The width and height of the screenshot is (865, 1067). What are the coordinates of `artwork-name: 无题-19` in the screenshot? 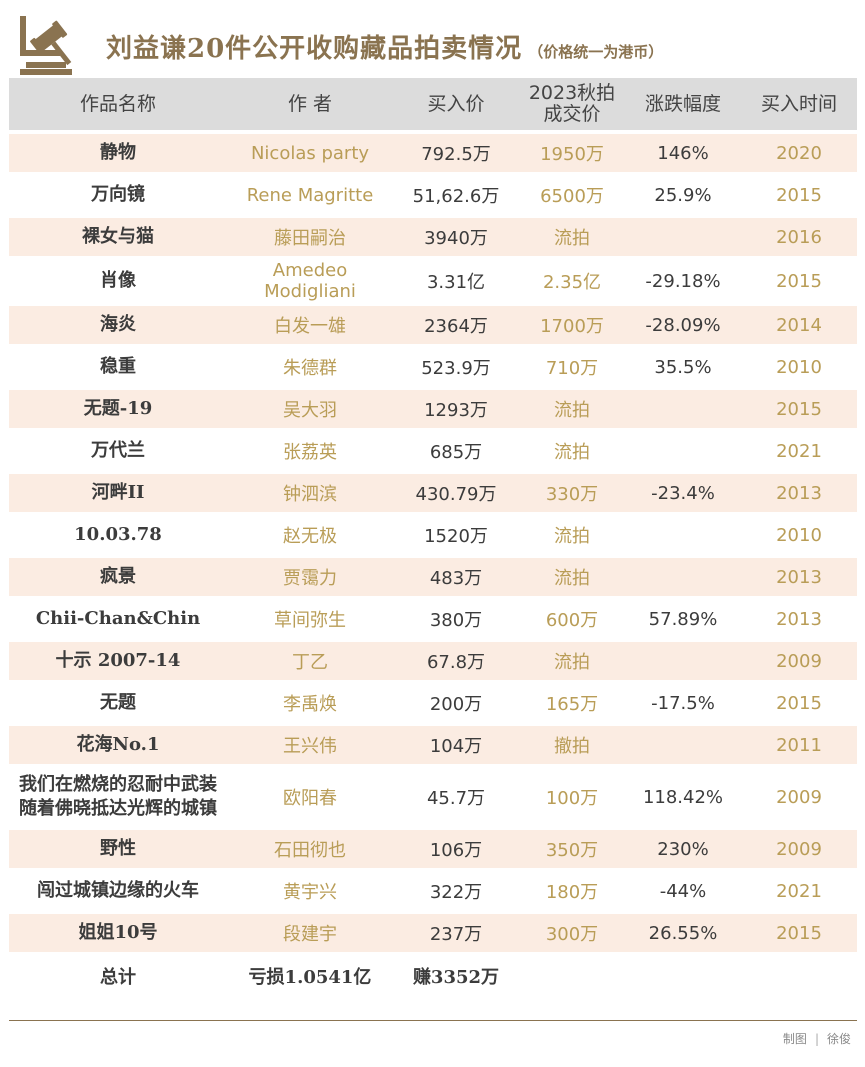 It's located at (118, 408).